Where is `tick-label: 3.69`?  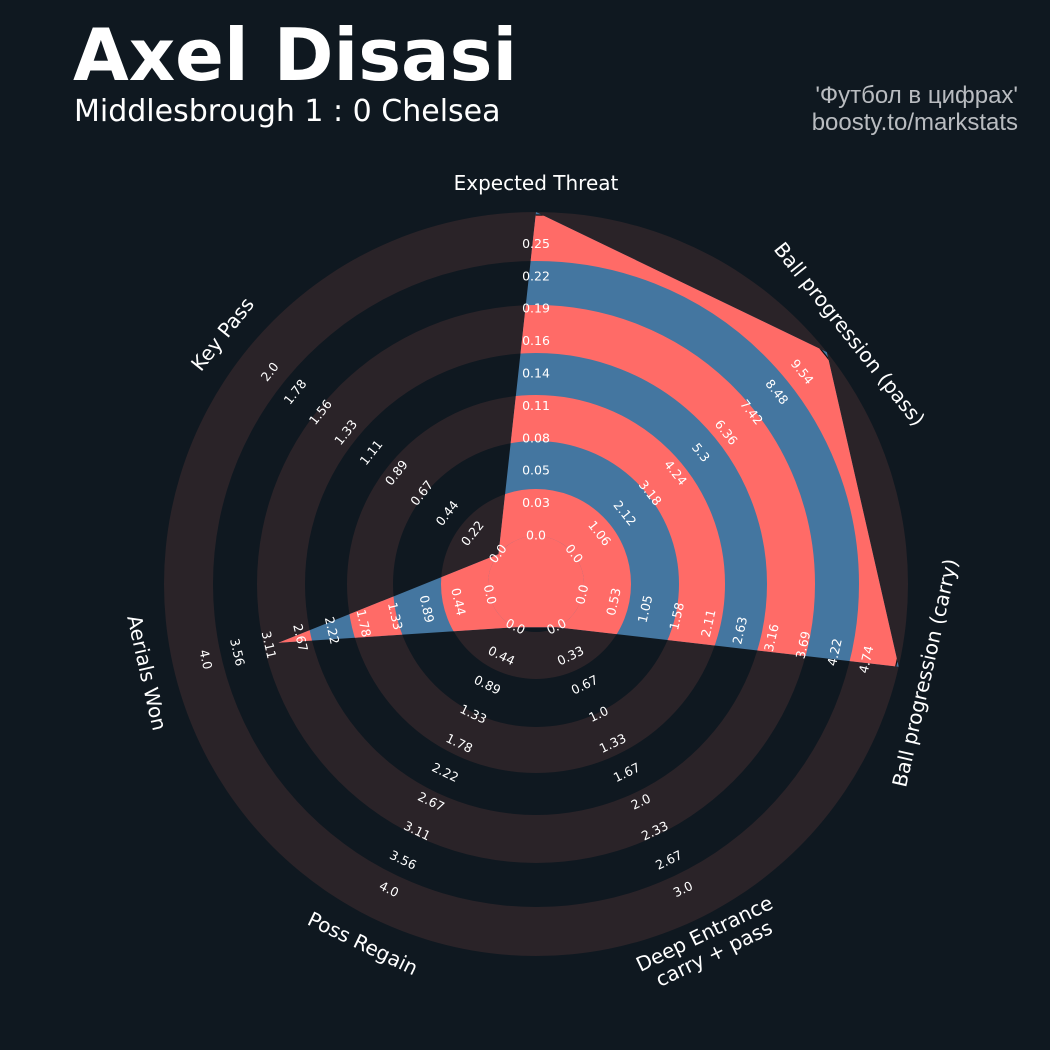
tick-label: 3.69 is located at coordinates (803, 645).